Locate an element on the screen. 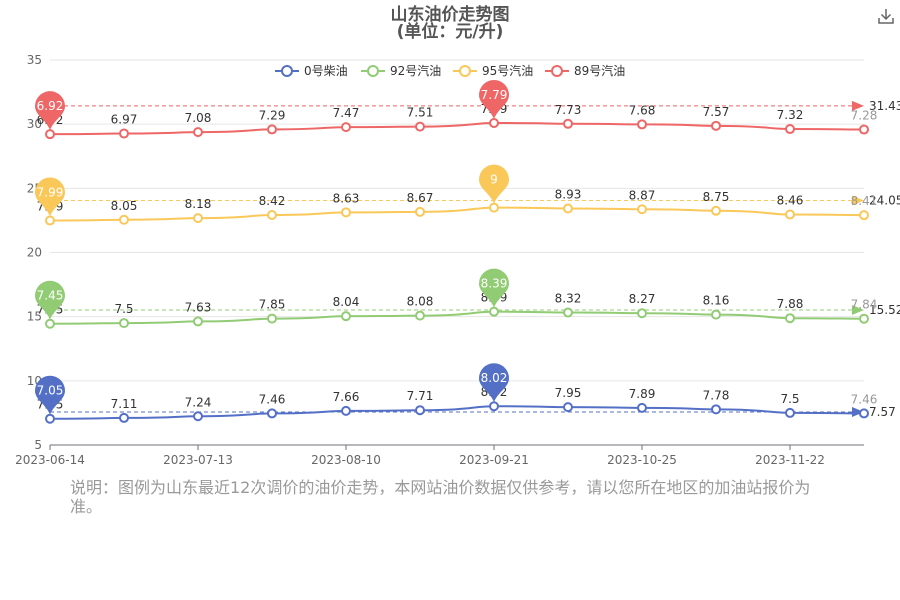  data-label: 7.68 is located at coordinates (642, 110).